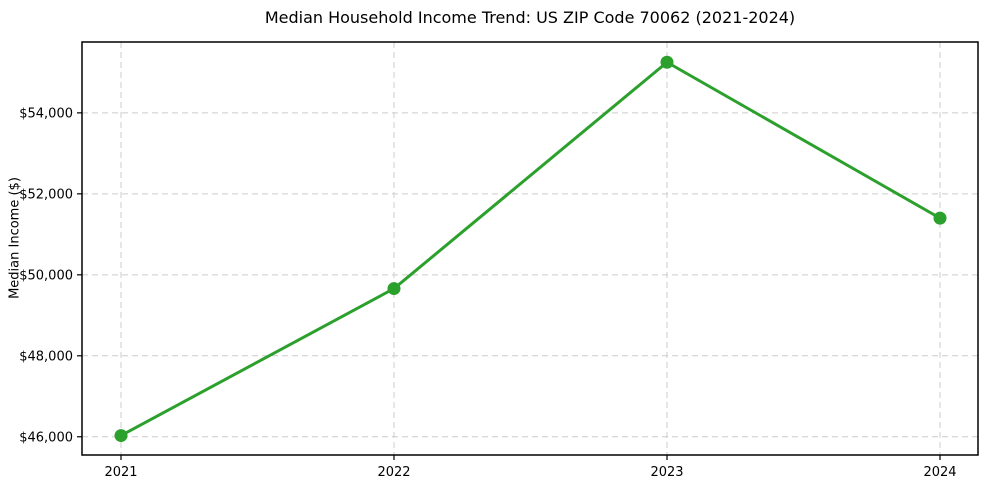  What do you see at coordinates (46, 194) in the screenshot?
I see `y-tick-label: $52,000` at bounding box center [46, 194].